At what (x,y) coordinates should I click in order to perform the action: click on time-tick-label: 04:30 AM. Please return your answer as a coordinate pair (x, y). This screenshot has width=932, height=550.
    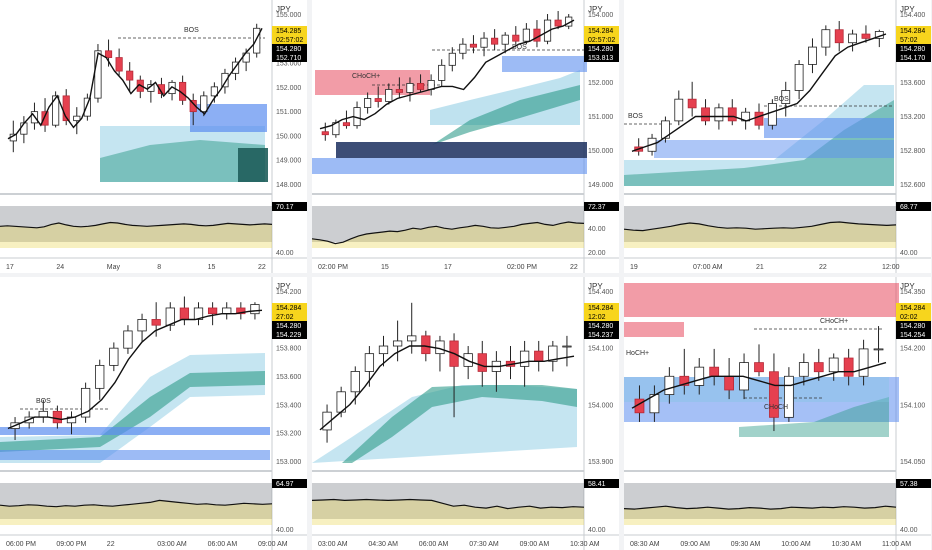
    Looking at the image, I should click on (383, 544).